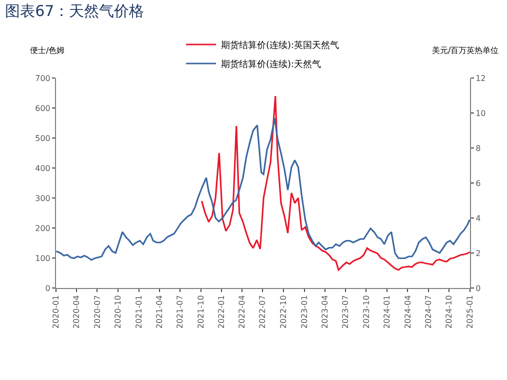 This screenshot has width=507, height=380. Describe the element at coordinates (470, 312) in the screenshot. I see `x-tick-label: 2025-01` at that location.